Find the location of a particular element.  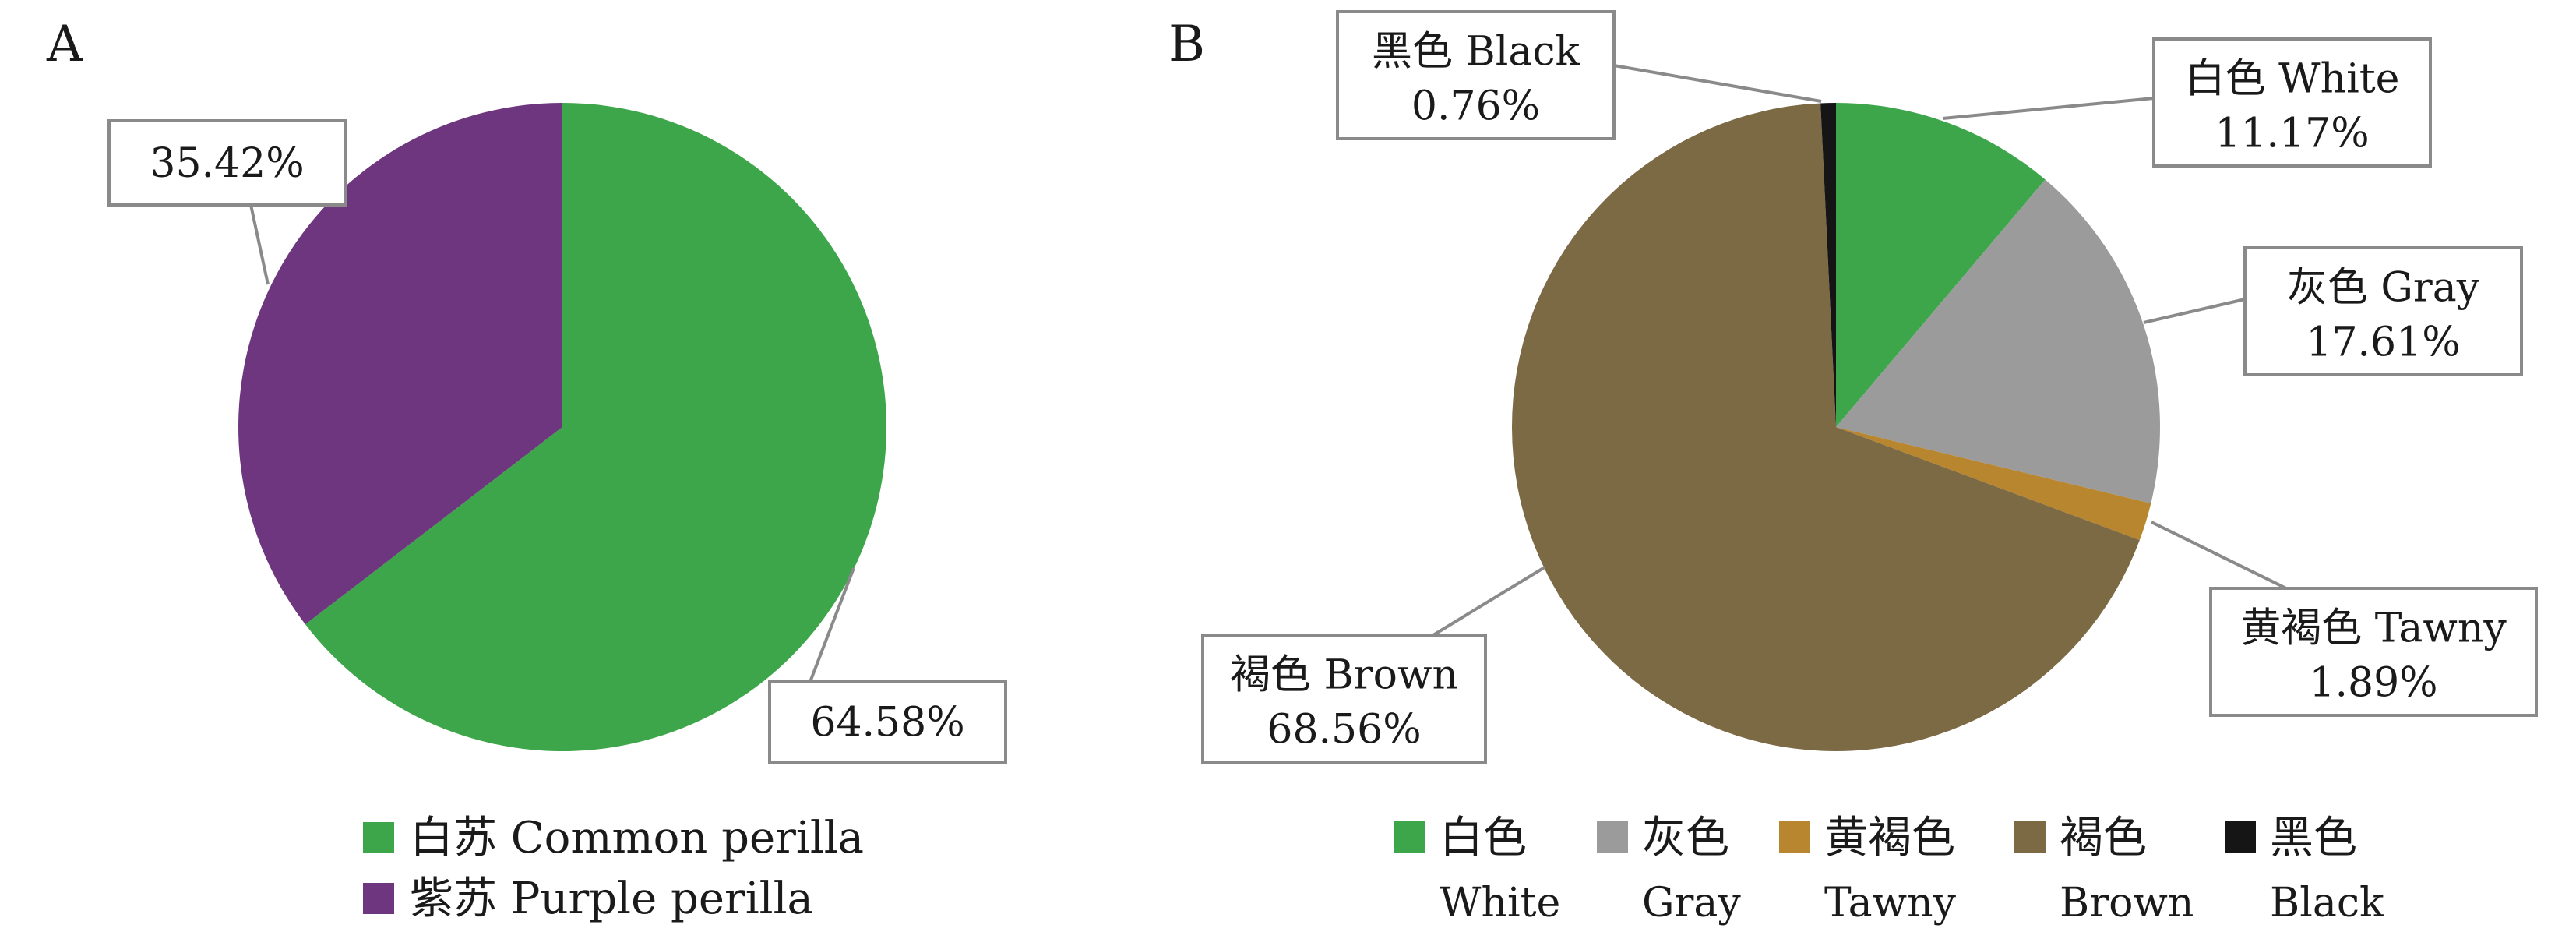

pie-slice-gray is located at coordinates (1998, 341).